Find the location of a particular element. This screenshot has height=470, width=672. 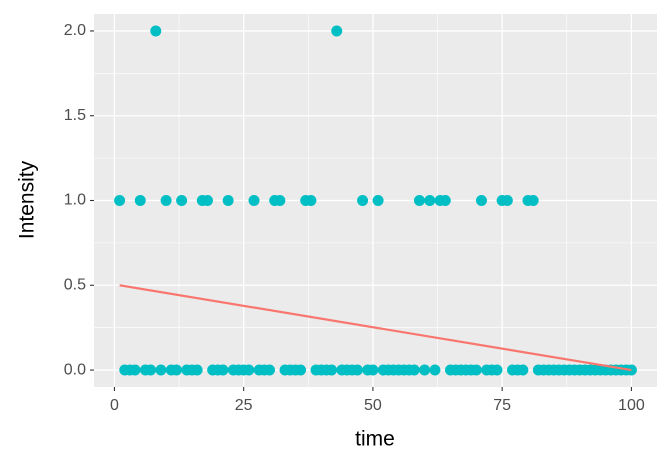

x-tick-label: 100 is located at coordinates (631, 405).